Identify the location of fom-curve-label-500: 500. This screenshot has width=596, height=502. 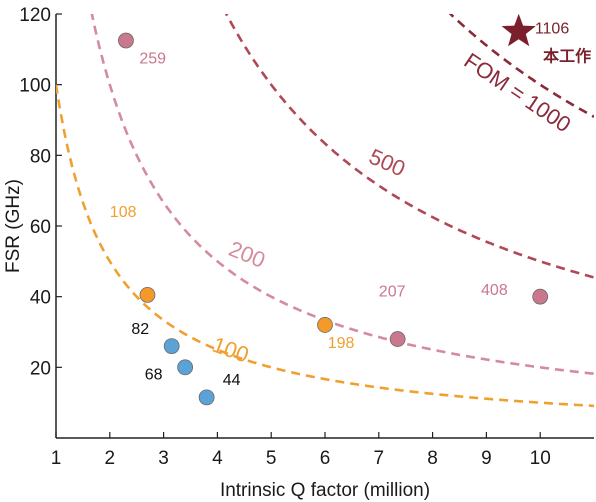
(387, 163).